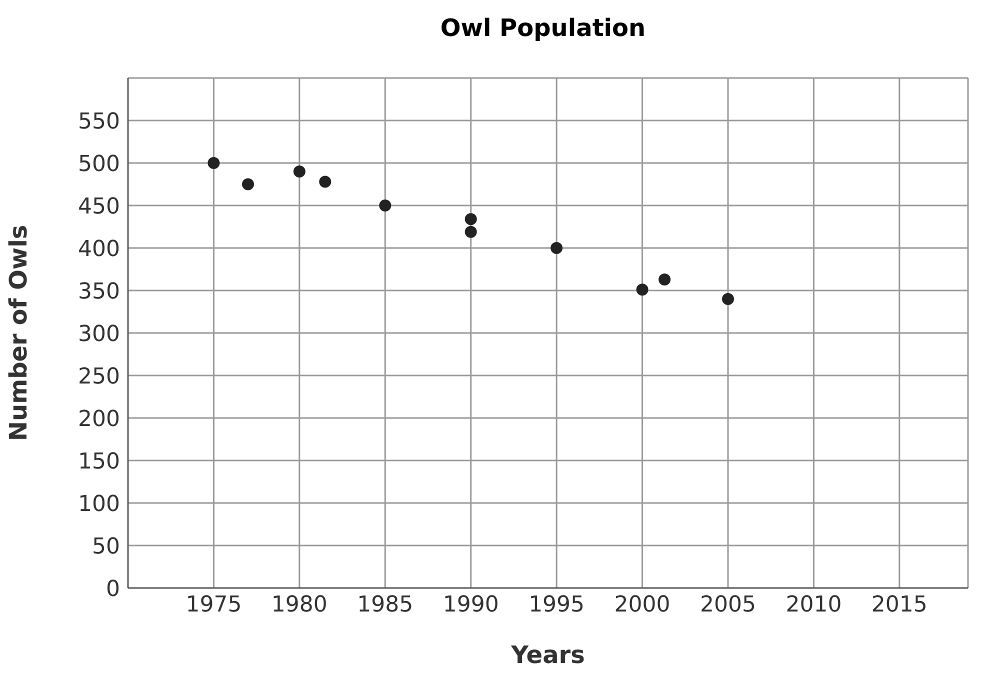  What do you see at coordinates (299, 605) in the screenshot?
I see `x-tick-label: 1980` at bounding box center [299, 605].